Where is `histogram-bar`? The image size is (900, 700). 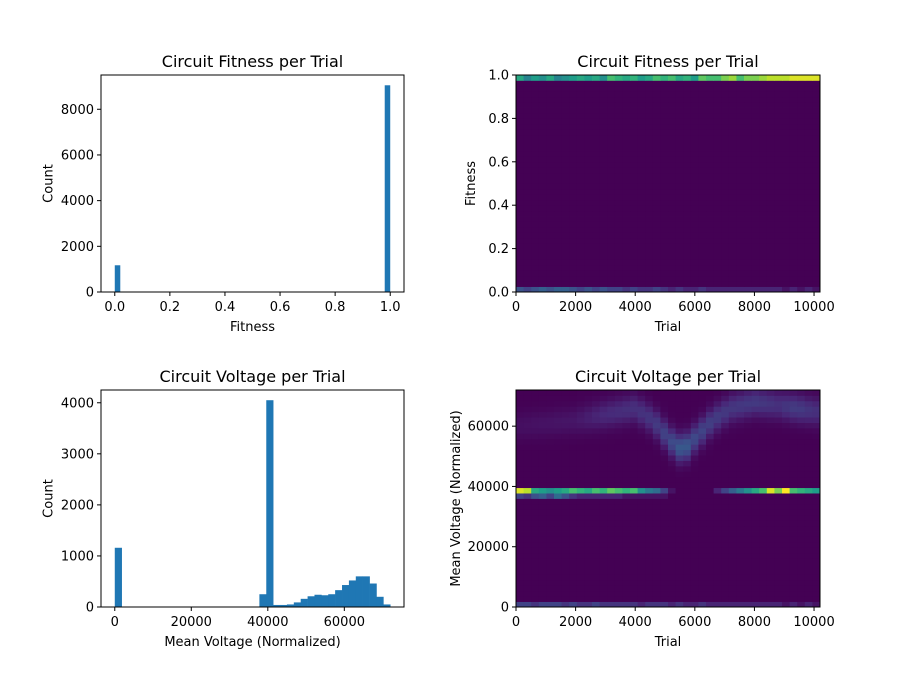
histogram-bar is located at coordinates (380, 601).